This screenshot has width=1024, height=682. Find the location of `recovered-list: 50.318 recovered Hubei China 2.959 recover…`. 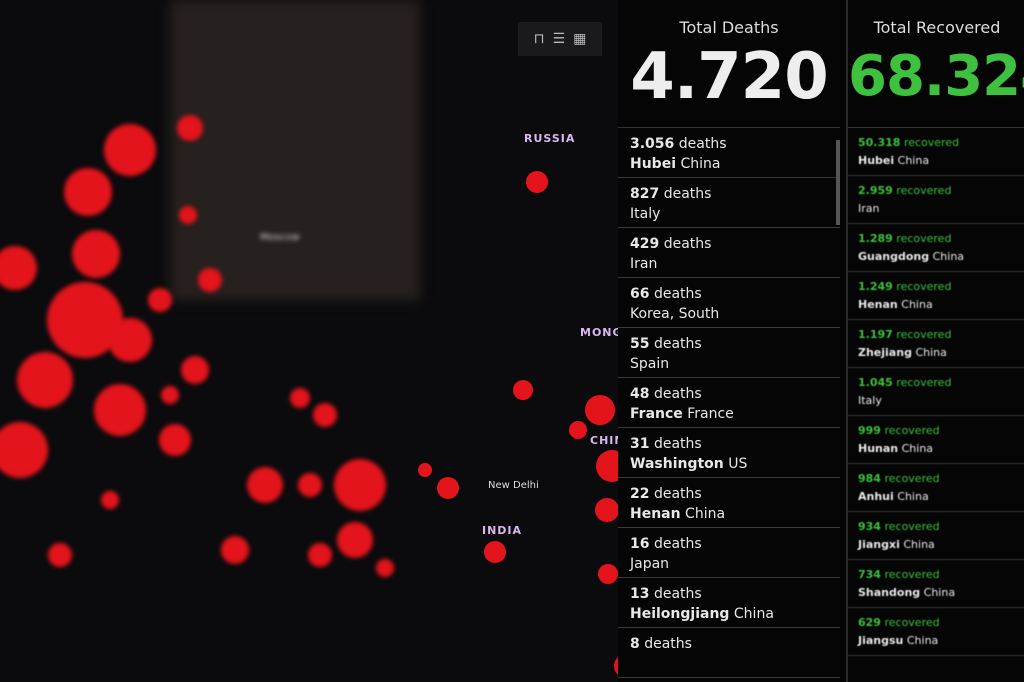

recovered-list: 50.318 recovered Hubei China 2.959 recover… is located at coordinates (936, 391).